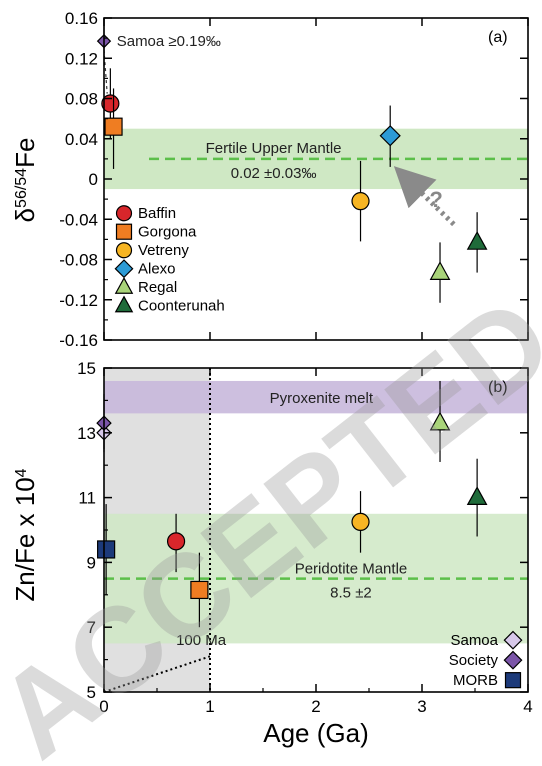 Image resolution: width=542 pixels, height=766 pixels. Describe the element at coordinates (124, 285) in the screenshot. I see `legend-marker-regal` at that location.